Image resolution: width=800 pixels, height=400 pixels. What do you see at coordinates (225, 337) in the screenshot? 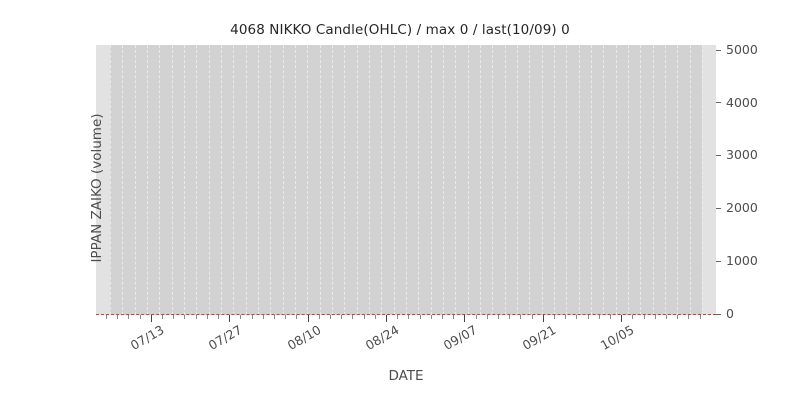
I see `x-tick-label: 07/27` at bounding box center [225, 337].